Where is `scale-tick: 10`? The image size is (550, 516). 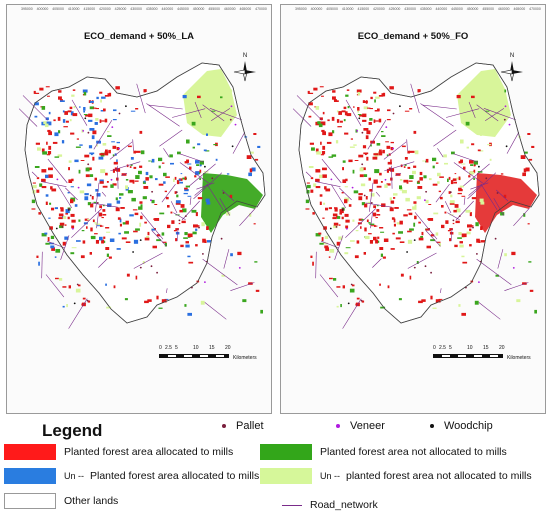
scale-tick: 10 is located at coordinates (470, 348).